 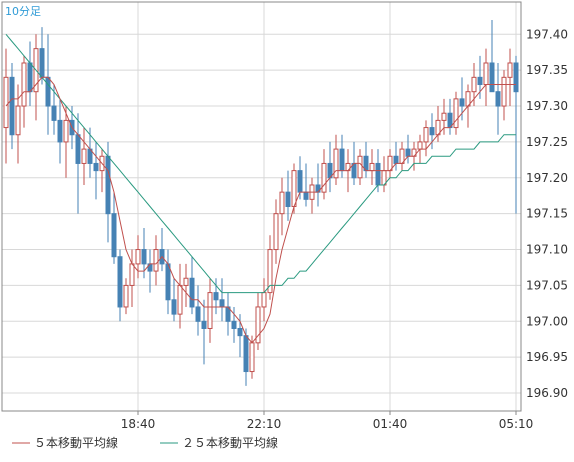 What do you see at coordinates (138, 424) in the screenshot?
I see `x-tick-label: 18:40` at bounding box center [138, 424].